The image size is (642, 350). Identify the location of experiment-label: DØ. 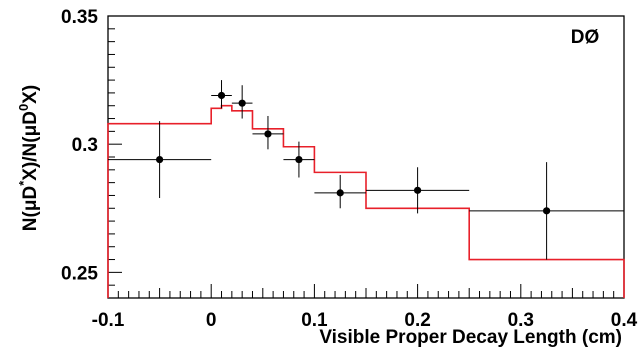
(585, 37).